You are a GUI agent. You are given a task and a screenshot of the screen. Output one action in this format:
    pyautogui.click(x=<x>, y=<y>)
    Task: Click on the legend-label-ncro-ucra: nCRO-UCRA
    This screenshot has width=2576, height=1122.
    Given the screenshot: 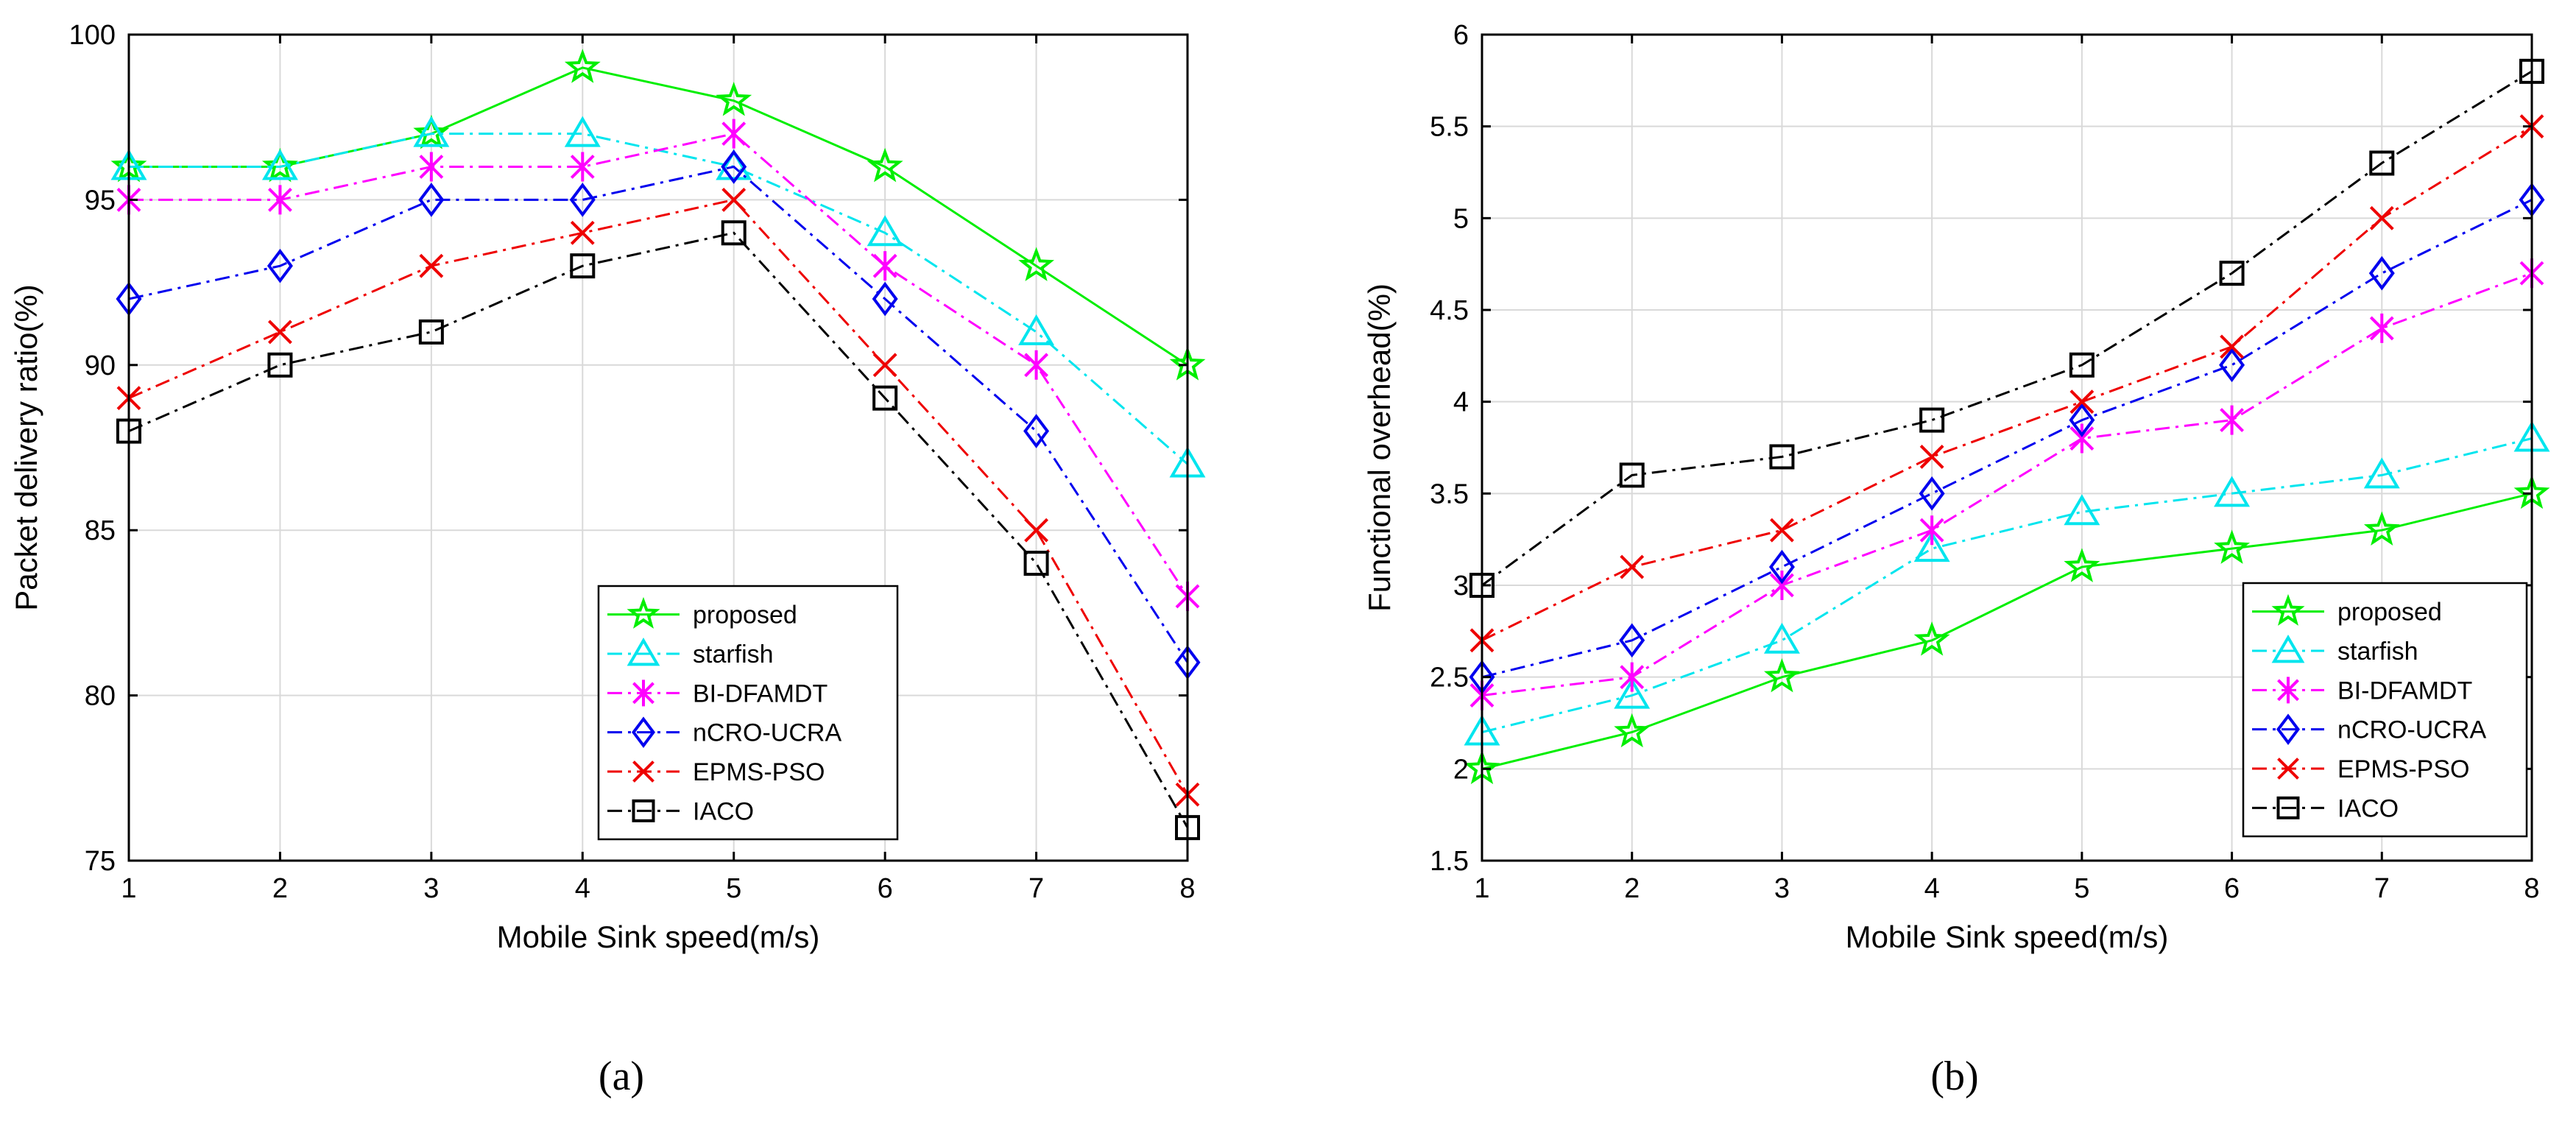 What is the action you would take?
    pyautogui.click(x=767, y=733)
    